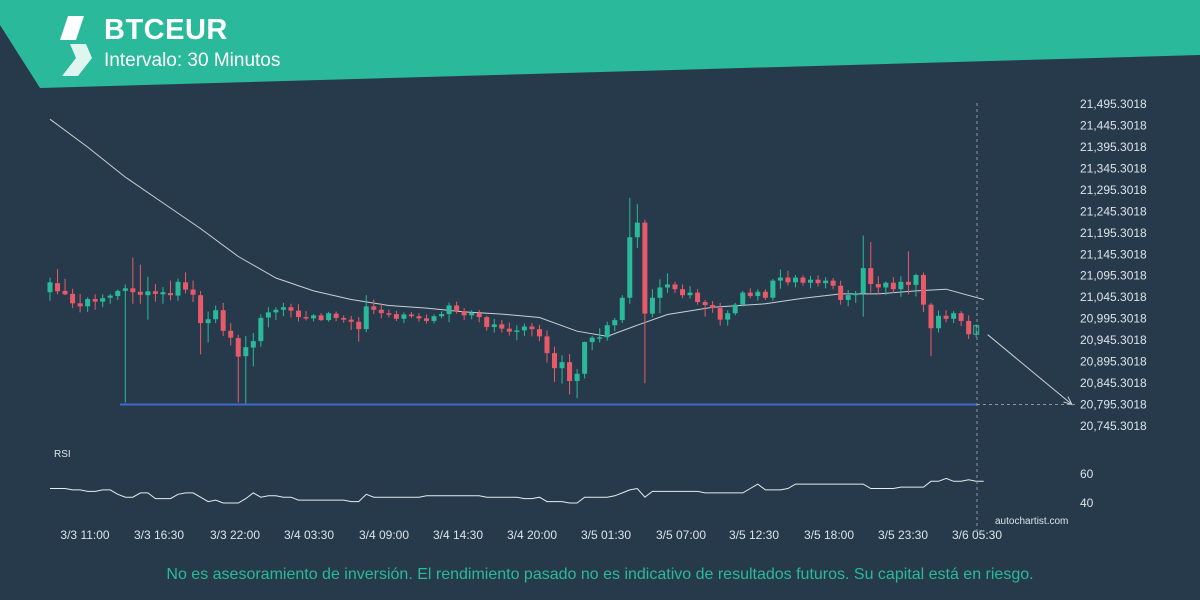  I want to click on header-banner, so click(600, 44).